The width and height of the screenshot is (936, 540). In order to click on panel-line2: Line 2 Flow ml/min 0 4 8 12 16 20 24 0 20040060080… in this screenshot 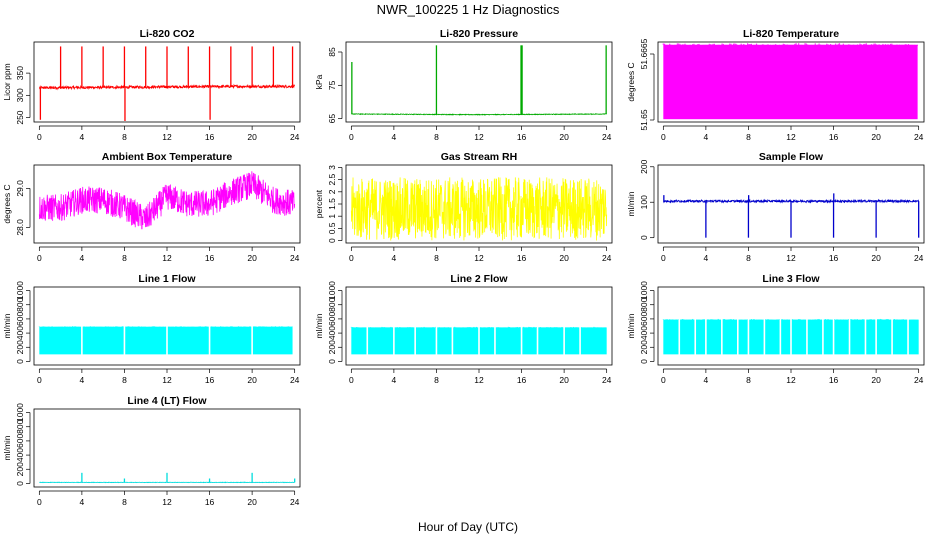, I will do `click(463, 329)`.